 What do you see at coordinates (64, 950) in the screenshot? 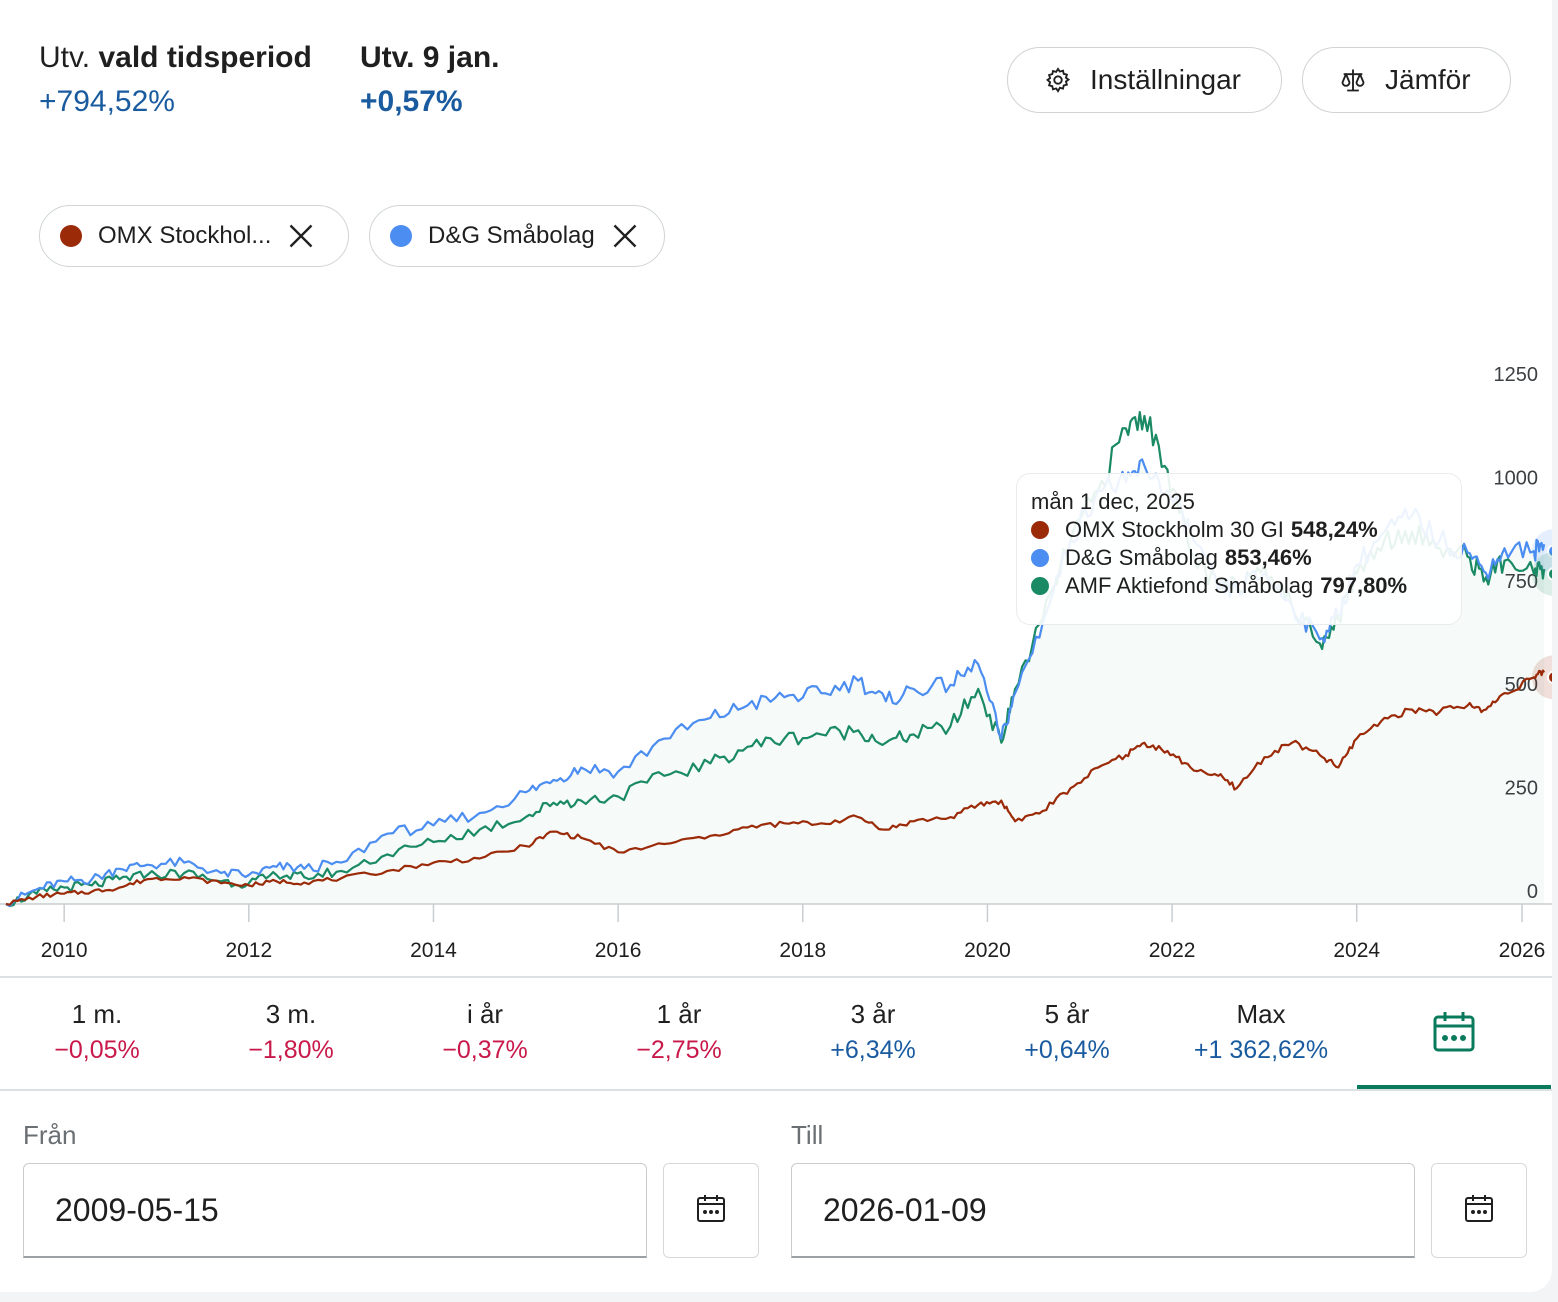
I see `x-tick-label: 2010` at bounding box center [64, 950].